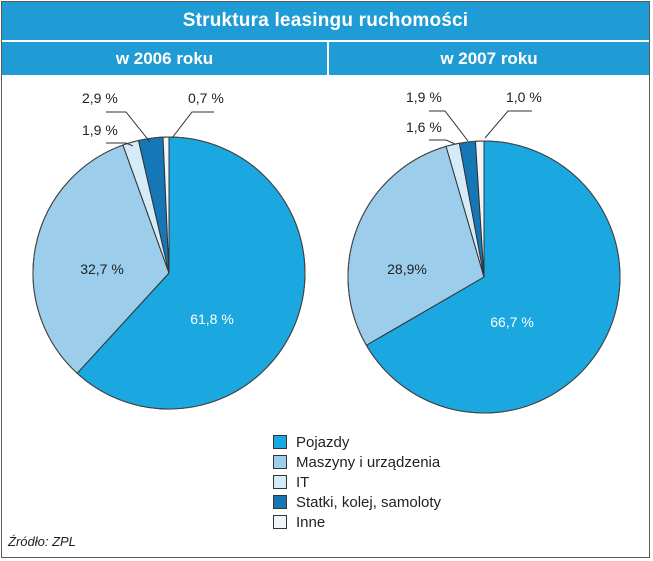 The height and width of the screenshot is (561, 653). I want to click on pie-label-2006-statki: 2,9 %, so click(100, 98).